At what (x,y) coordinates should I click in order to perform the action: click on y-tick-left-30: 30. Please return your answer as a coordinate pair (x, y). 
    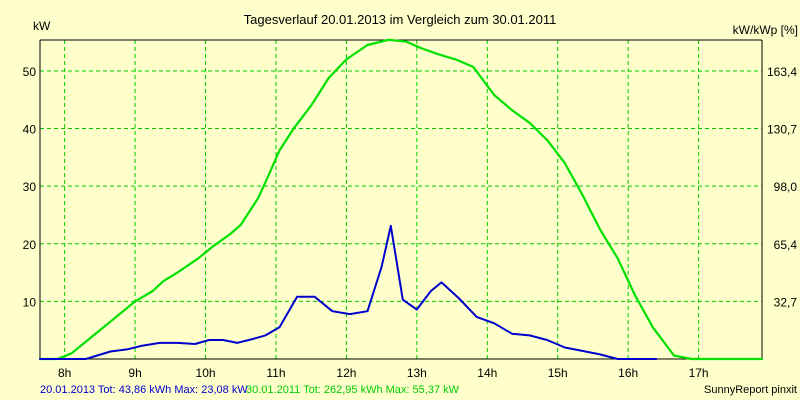
    Looking at the image, I should click on (30, 187).